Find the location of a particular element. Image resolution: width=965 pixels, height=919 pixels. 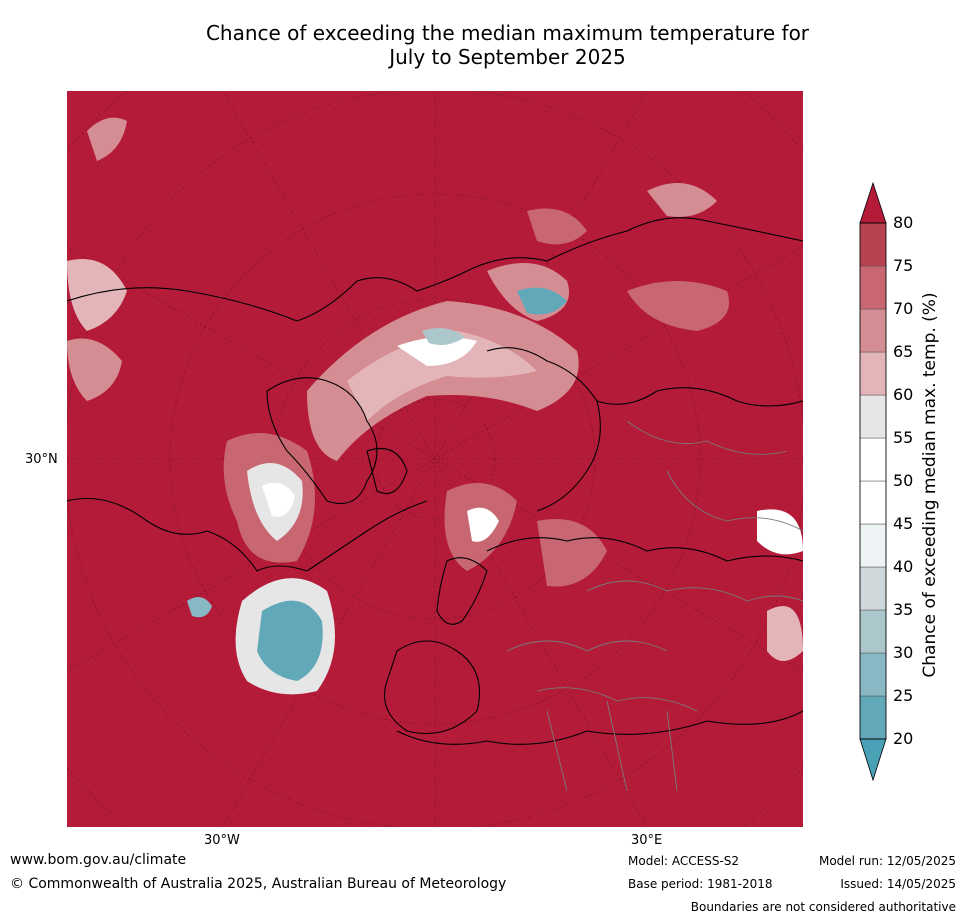

model-info: Model: ACCESS-S2 is located at coordinates (684, 861).